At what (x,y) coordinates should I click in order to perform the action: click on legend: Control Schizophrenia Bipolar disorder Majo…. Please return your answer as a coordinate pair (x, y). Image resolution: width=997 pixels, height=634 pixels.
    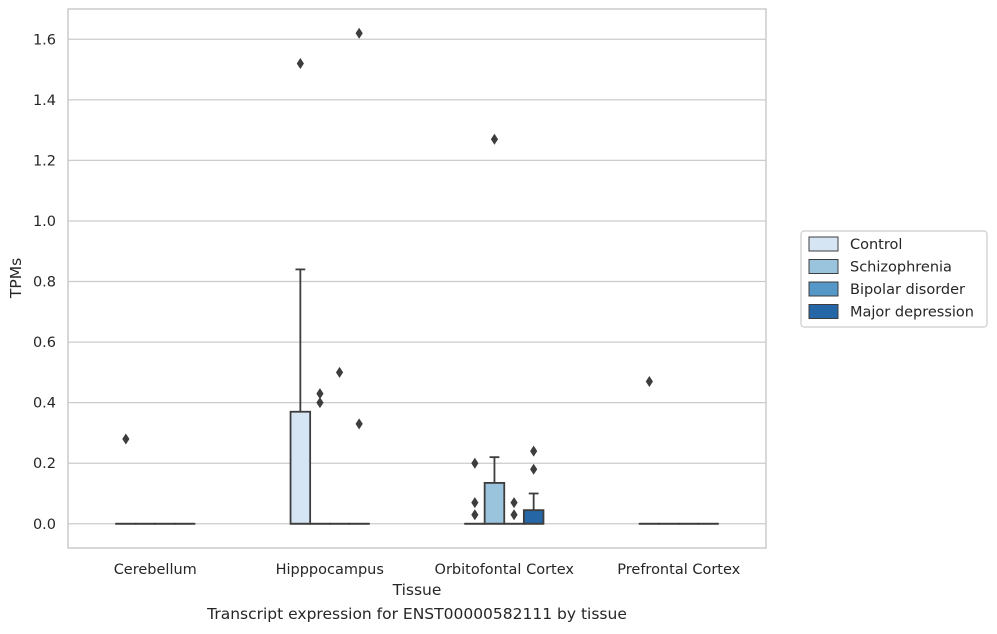
    Looking at the image, I should click on (894, 279).